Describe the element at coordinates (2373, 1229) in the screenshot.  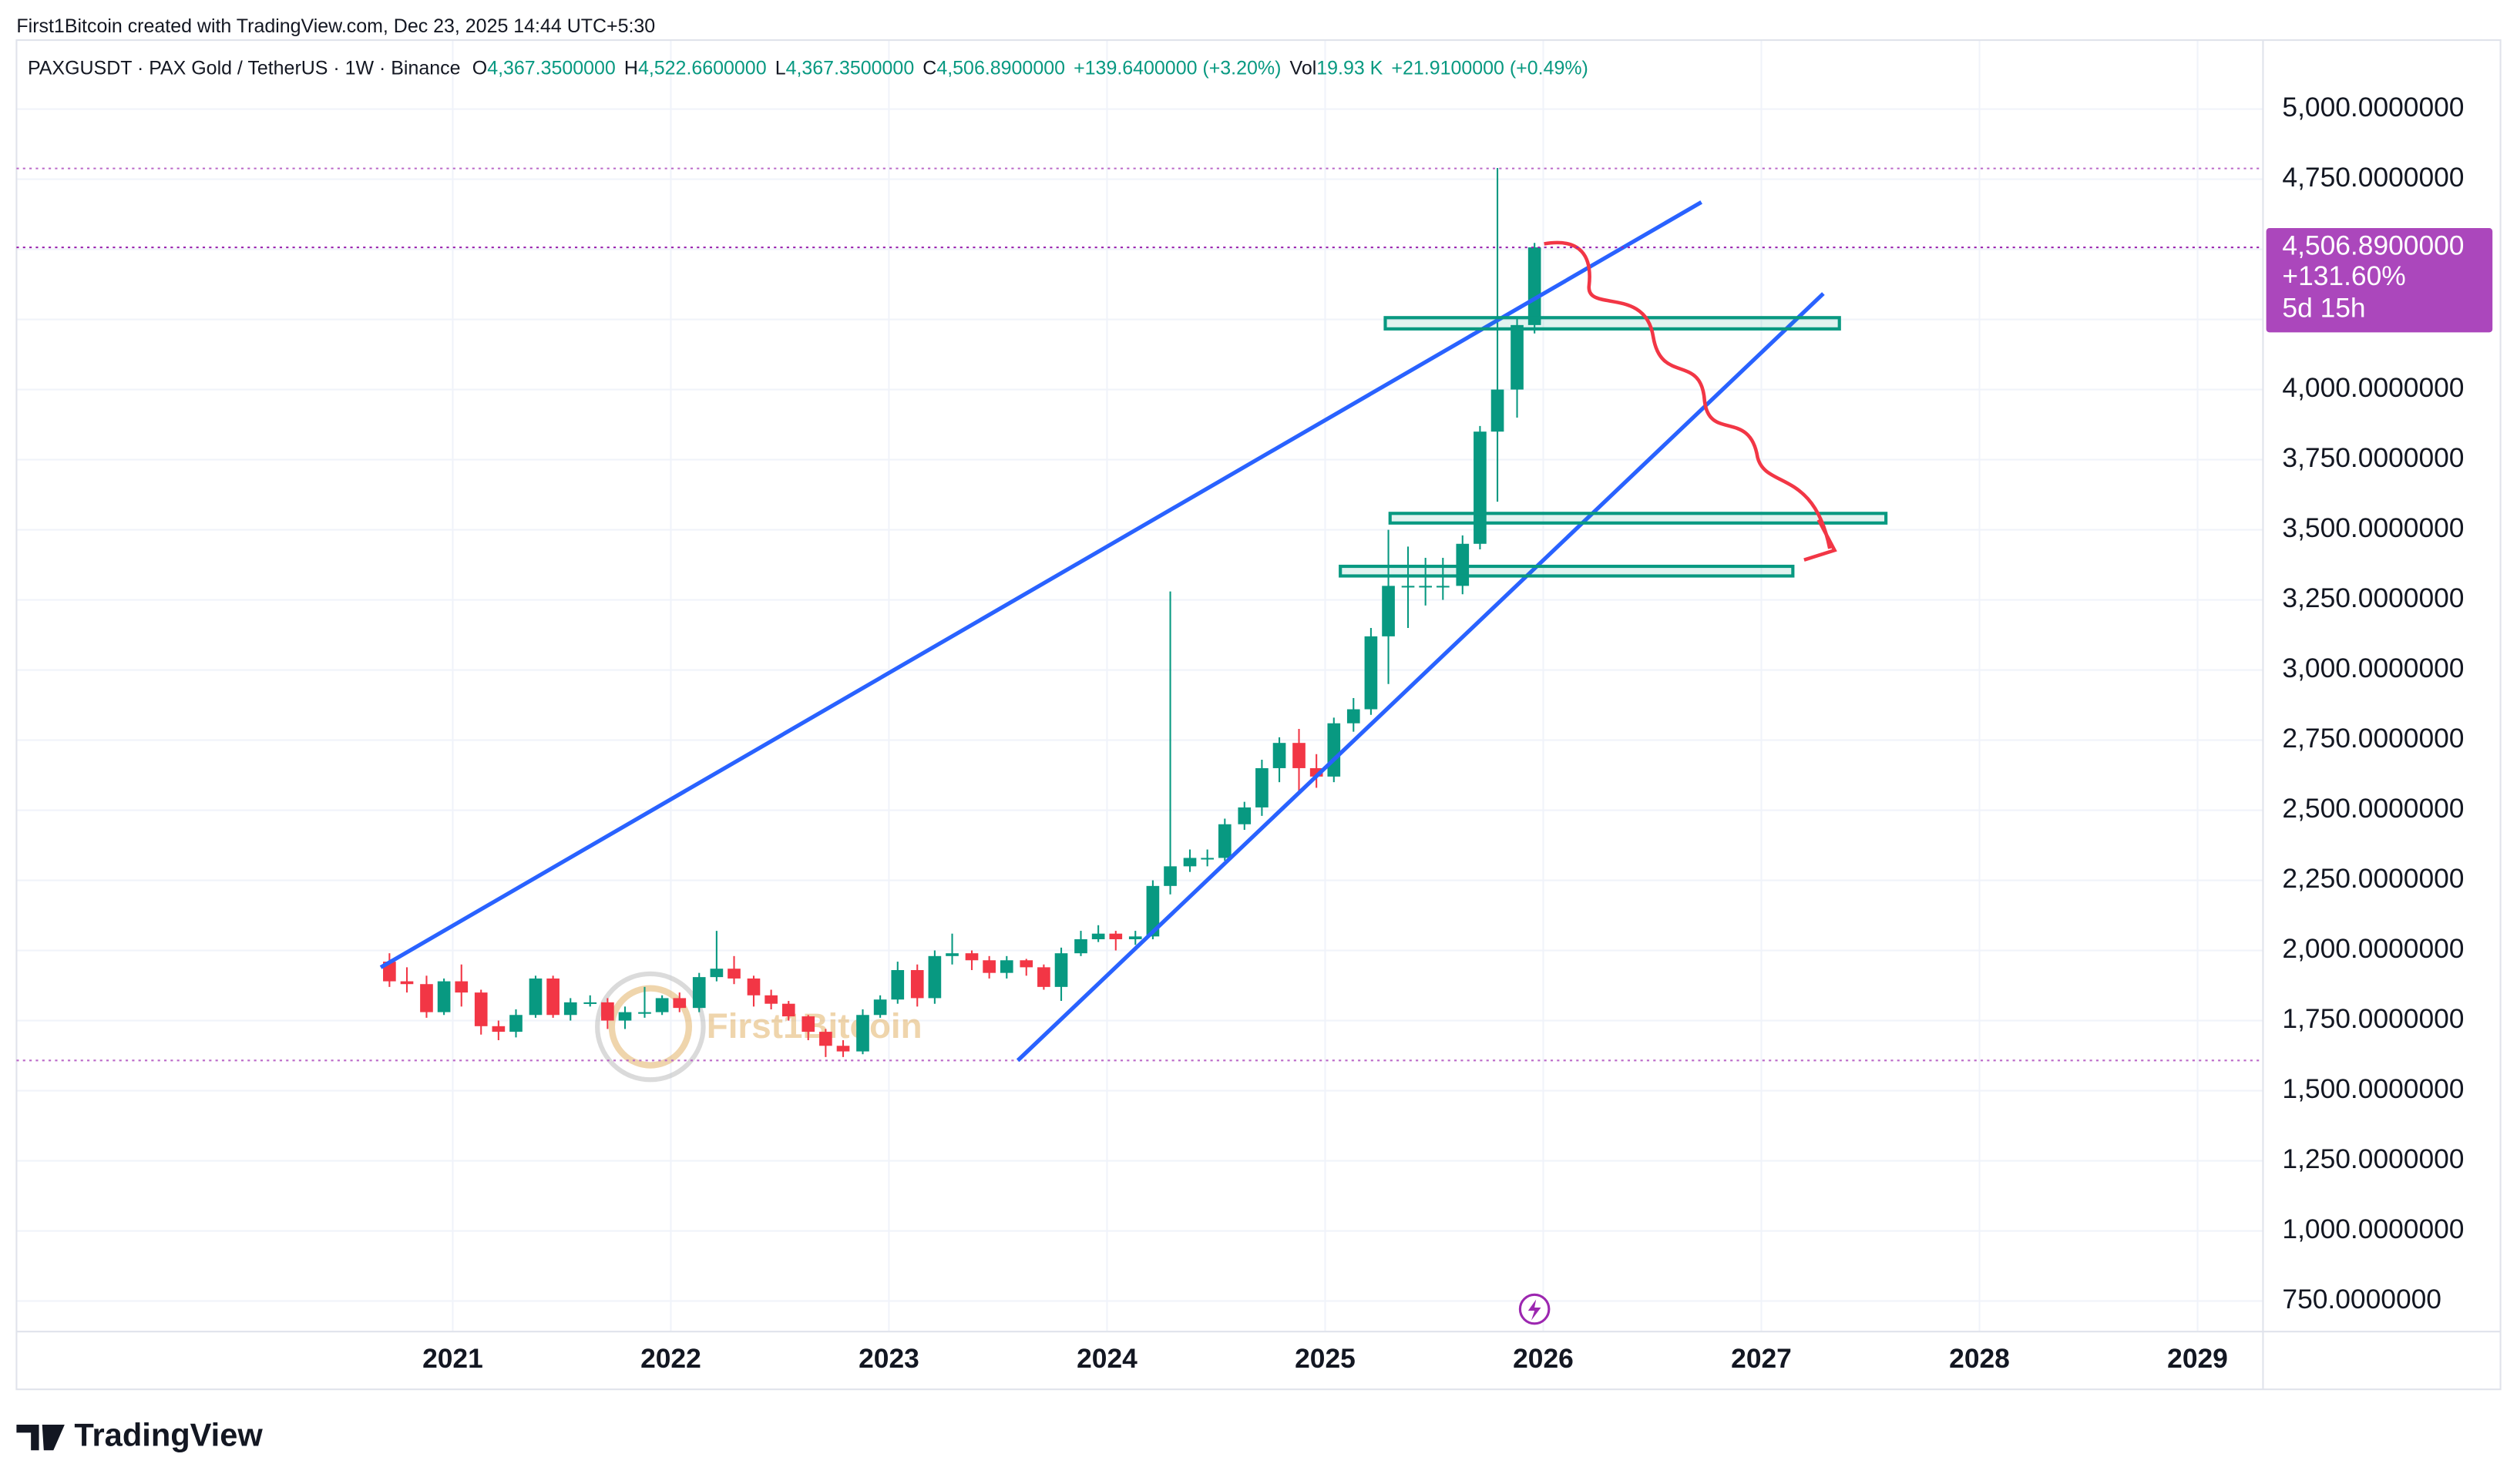
I see `y-tick-label: 1,000.0000000` at that location.